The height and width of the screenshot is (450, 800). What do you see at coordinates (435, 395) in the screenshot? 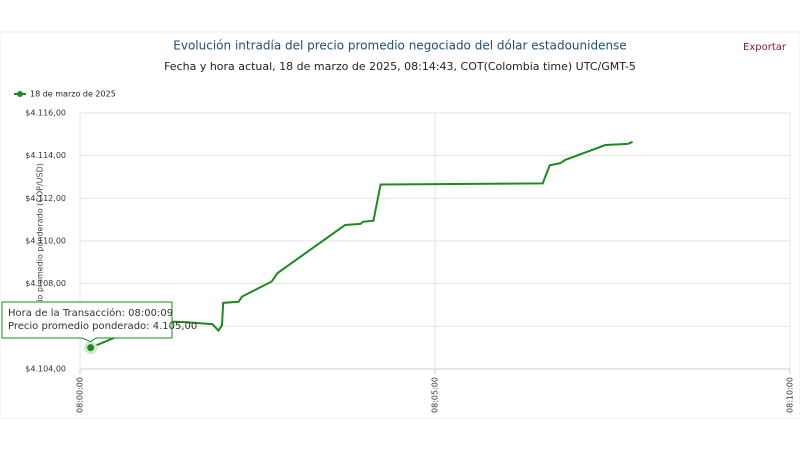
I see `x-tick-label: 08:05:00` at bounding box center [435, 395].